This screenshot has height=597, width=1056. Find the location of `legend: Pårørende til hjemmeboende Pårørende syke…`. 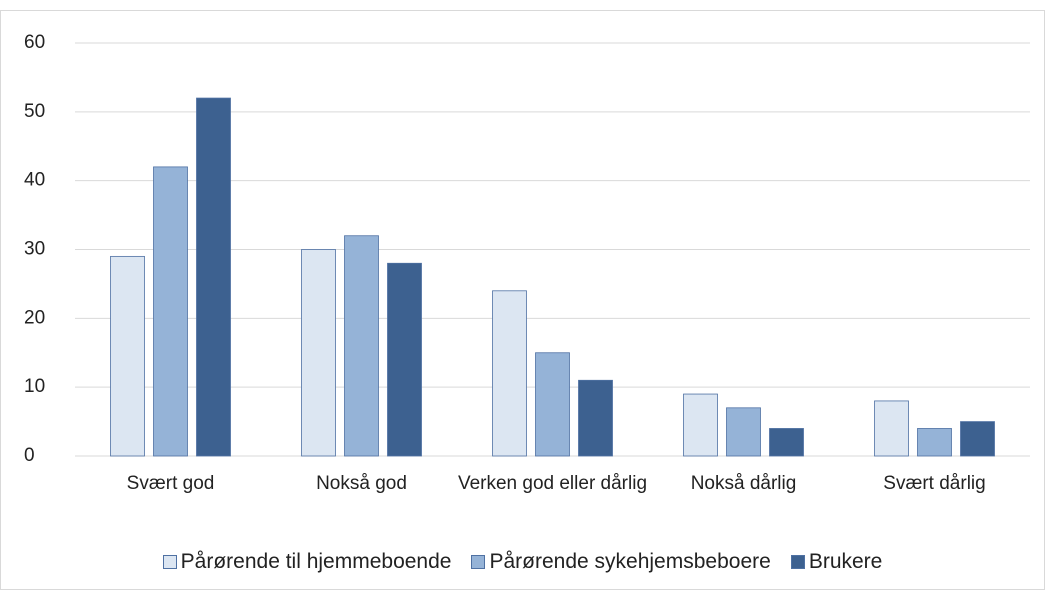

legend: Pårørende til hjemmeboende Pårørende syke… is located at coordinates (522, 562).